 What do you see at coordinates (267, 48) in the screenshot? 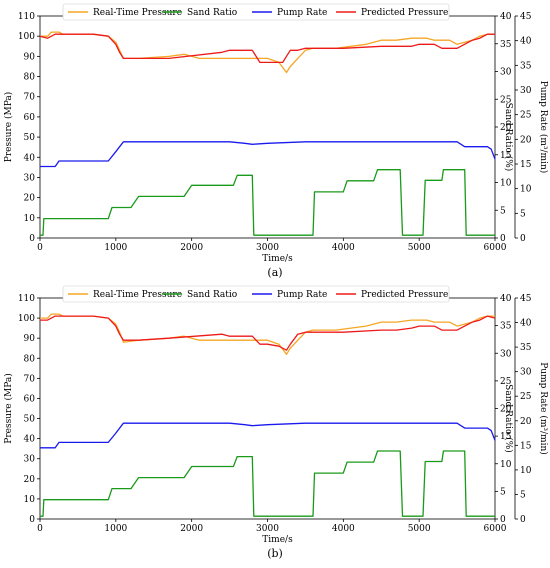
I see `series-line-predicted-pressure` at bounding box center [267, 48].